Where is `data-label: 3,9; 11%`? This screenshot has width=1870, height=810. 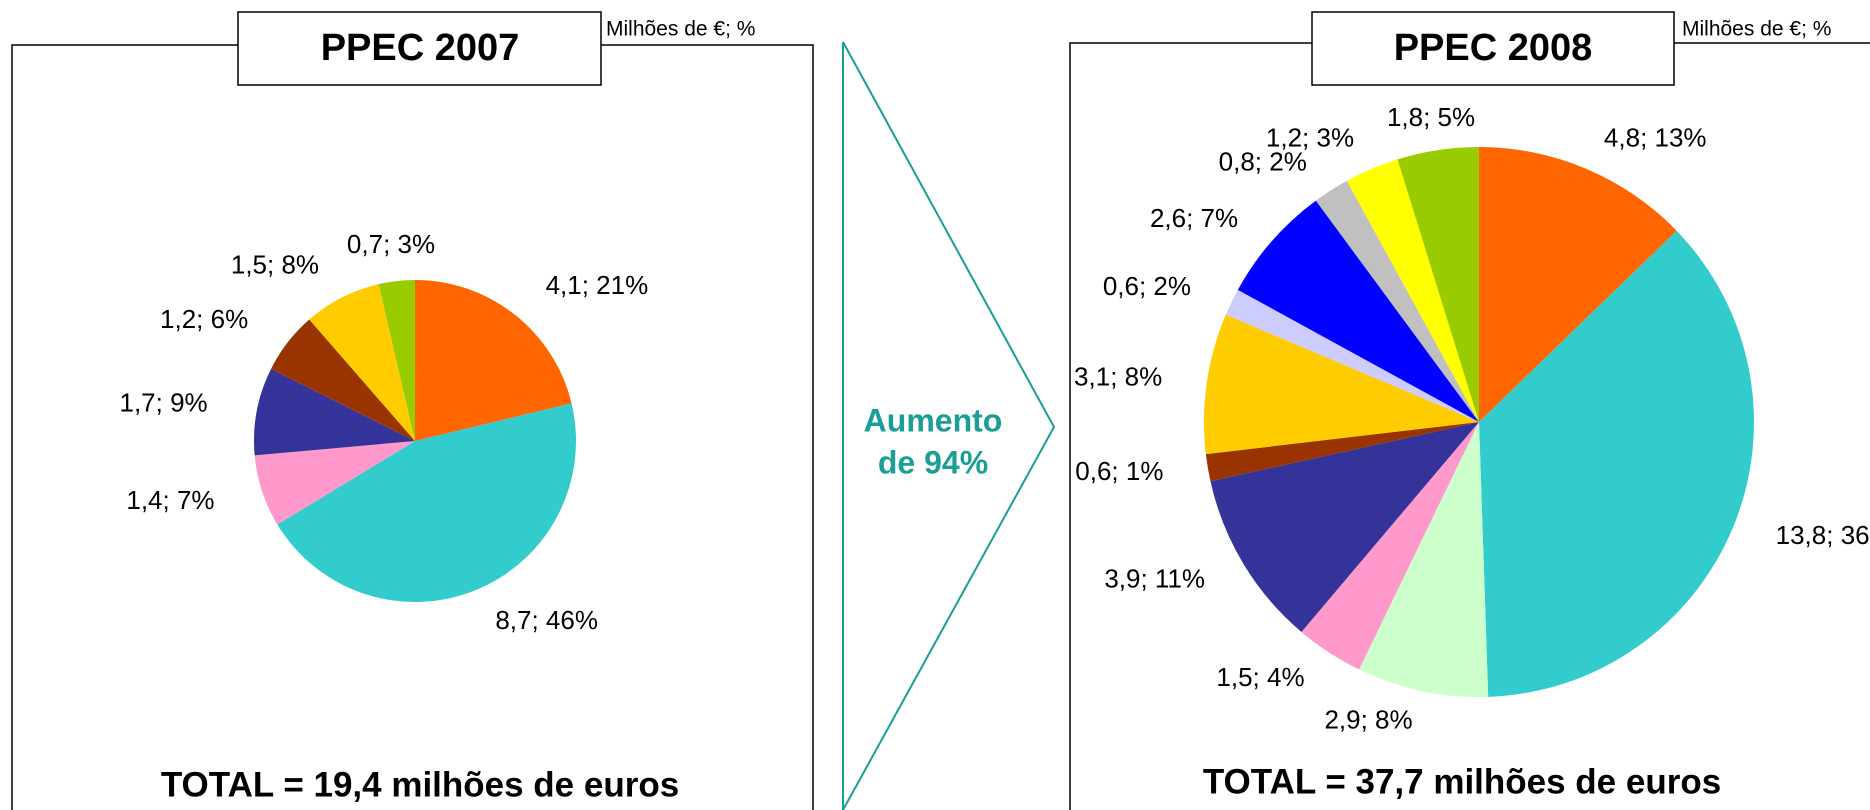 data-label: 3,9; 11% is located at coordinates (1154, 578).